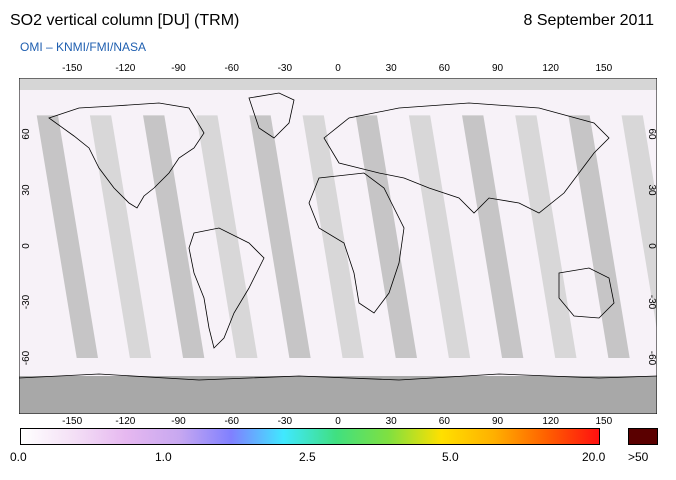 This screenshot has height=480, width=676. What do you see at coordinates (586, 293) in the screenshot?
I see `coast-australia` at bounding box center [586, 293].